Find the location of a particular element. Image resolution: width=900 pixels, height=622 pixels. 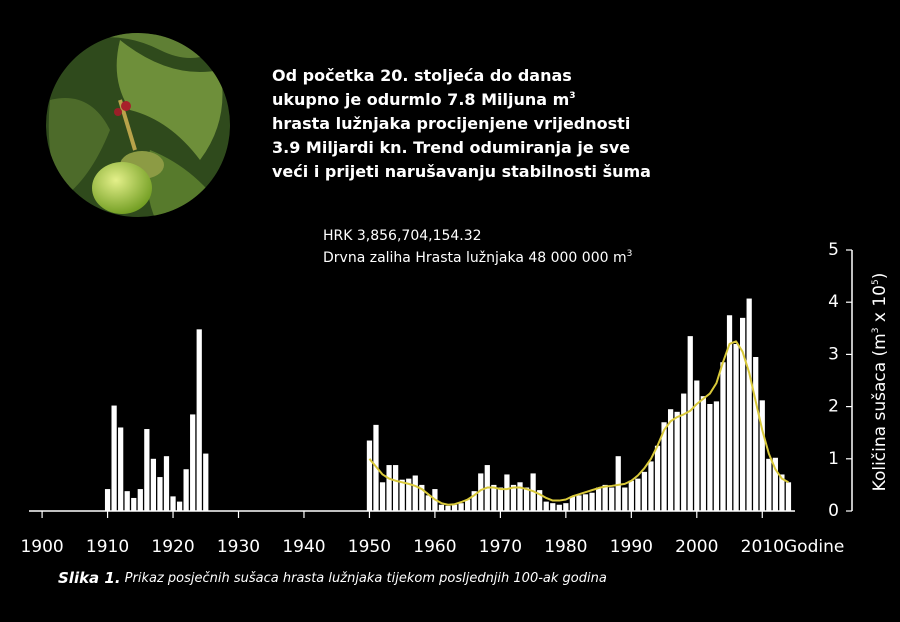

x-tick-label: 1990 is located at coordinates (631, 547).